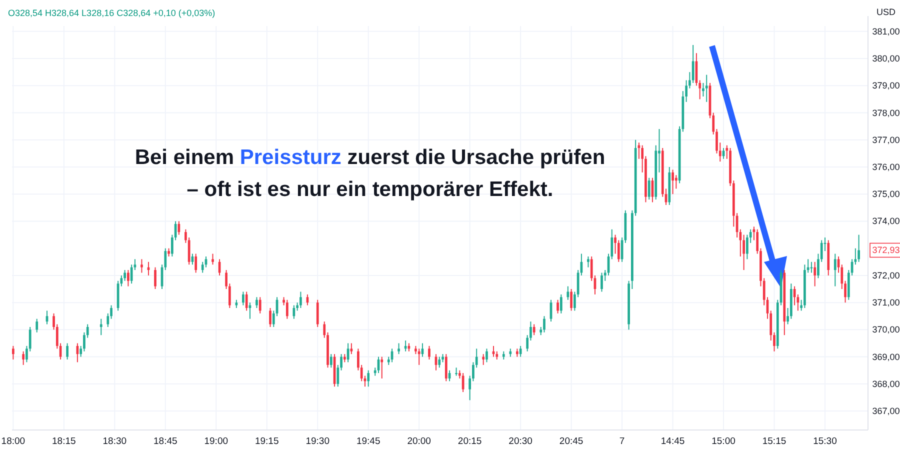 This screenshot has height=473, width=900. Describe the element at coordinates (114, 441) in the screenshot. I see `x-tick-label: 18:30` at that location.